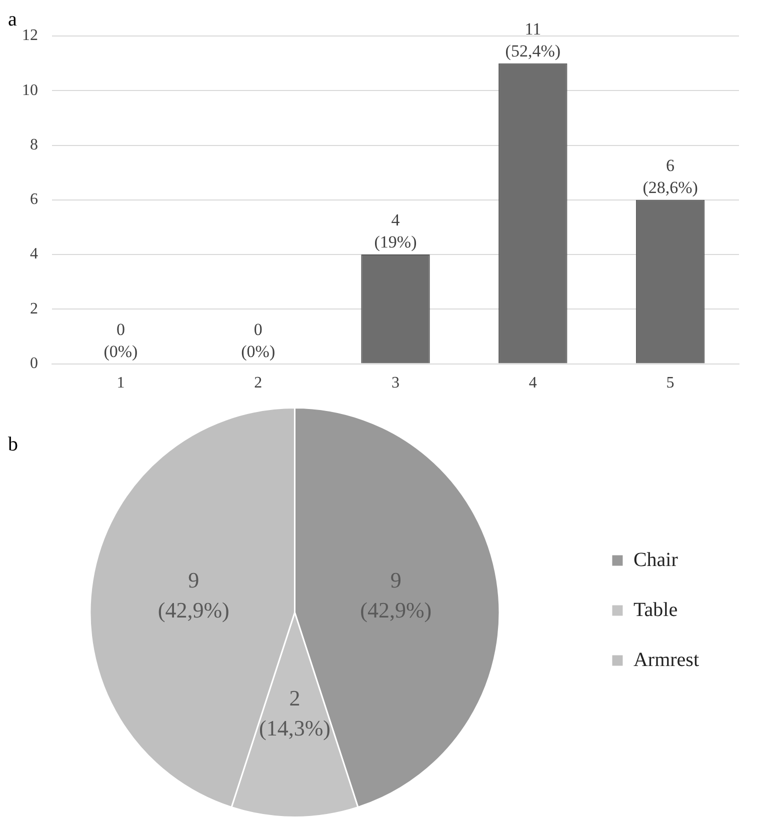  What do you see at coordinates (666, 659) in the screenshot?
I see `legend-label: Armrest` at bounding box center [666, 659].